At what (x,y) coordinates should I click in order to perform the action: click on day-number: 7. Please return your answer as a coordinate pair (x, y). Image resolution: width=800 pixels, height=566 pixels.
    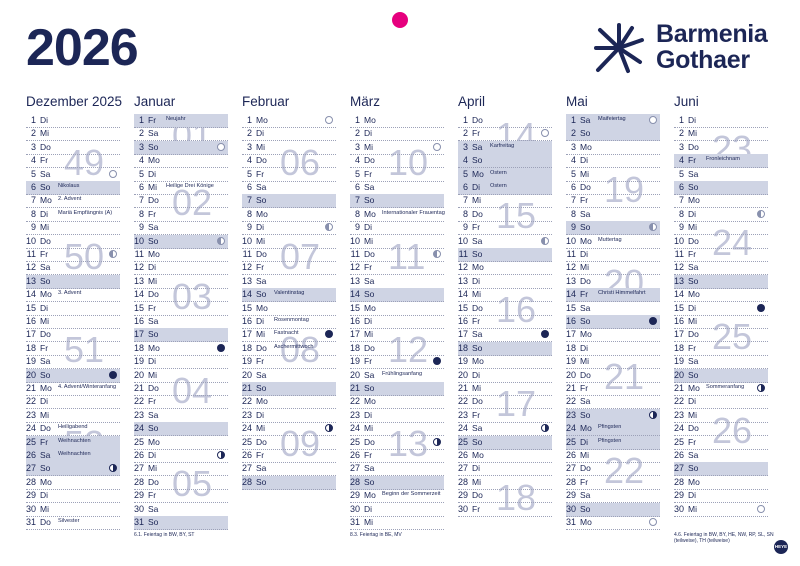
    Looking at the image, I should click on (573, 200).